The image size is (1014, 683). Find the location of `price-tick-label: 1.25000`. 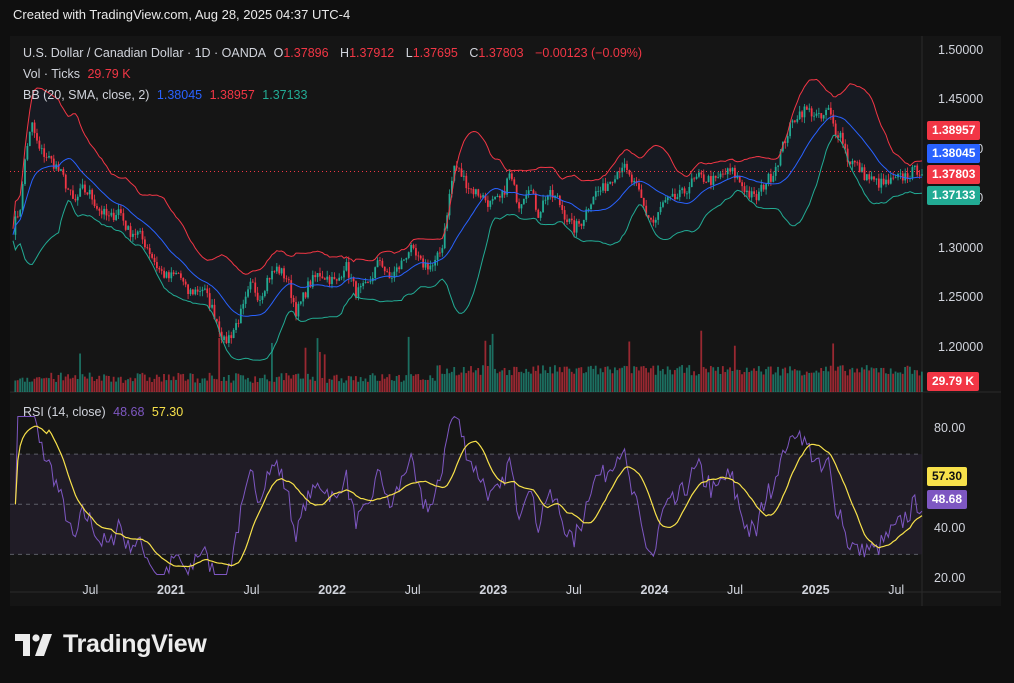

price-tick-label: 1.25000 is located at coordinates (961, 297).